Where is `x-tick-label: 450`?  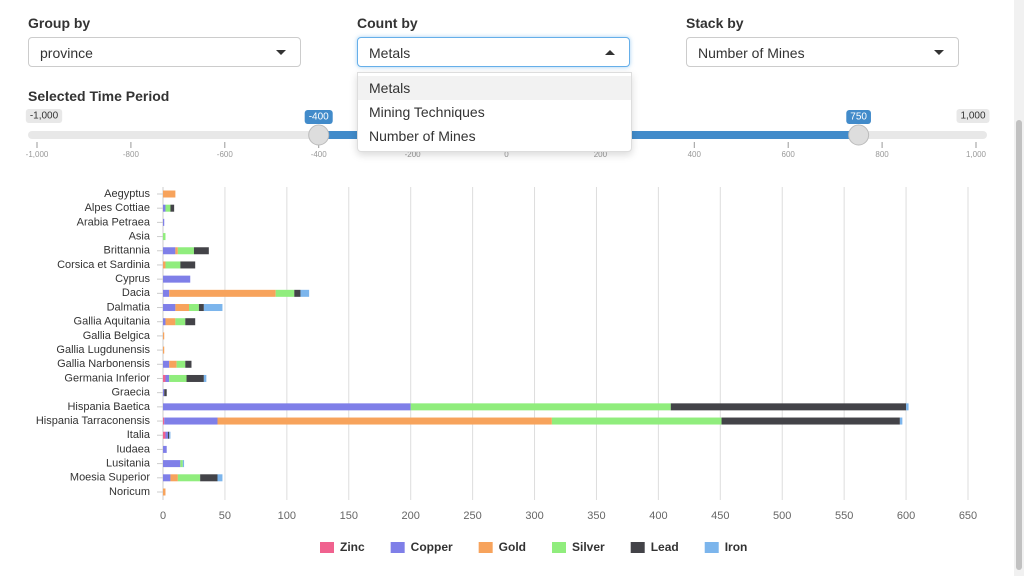 x-tick-label: 450 is located at coordinates (720, 516).